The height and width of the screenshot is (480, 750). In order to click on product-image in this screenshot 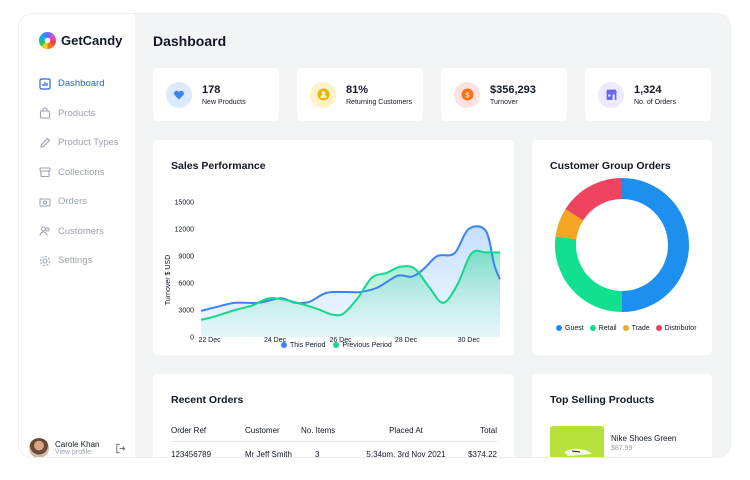, I will do `click(577, 441)`.